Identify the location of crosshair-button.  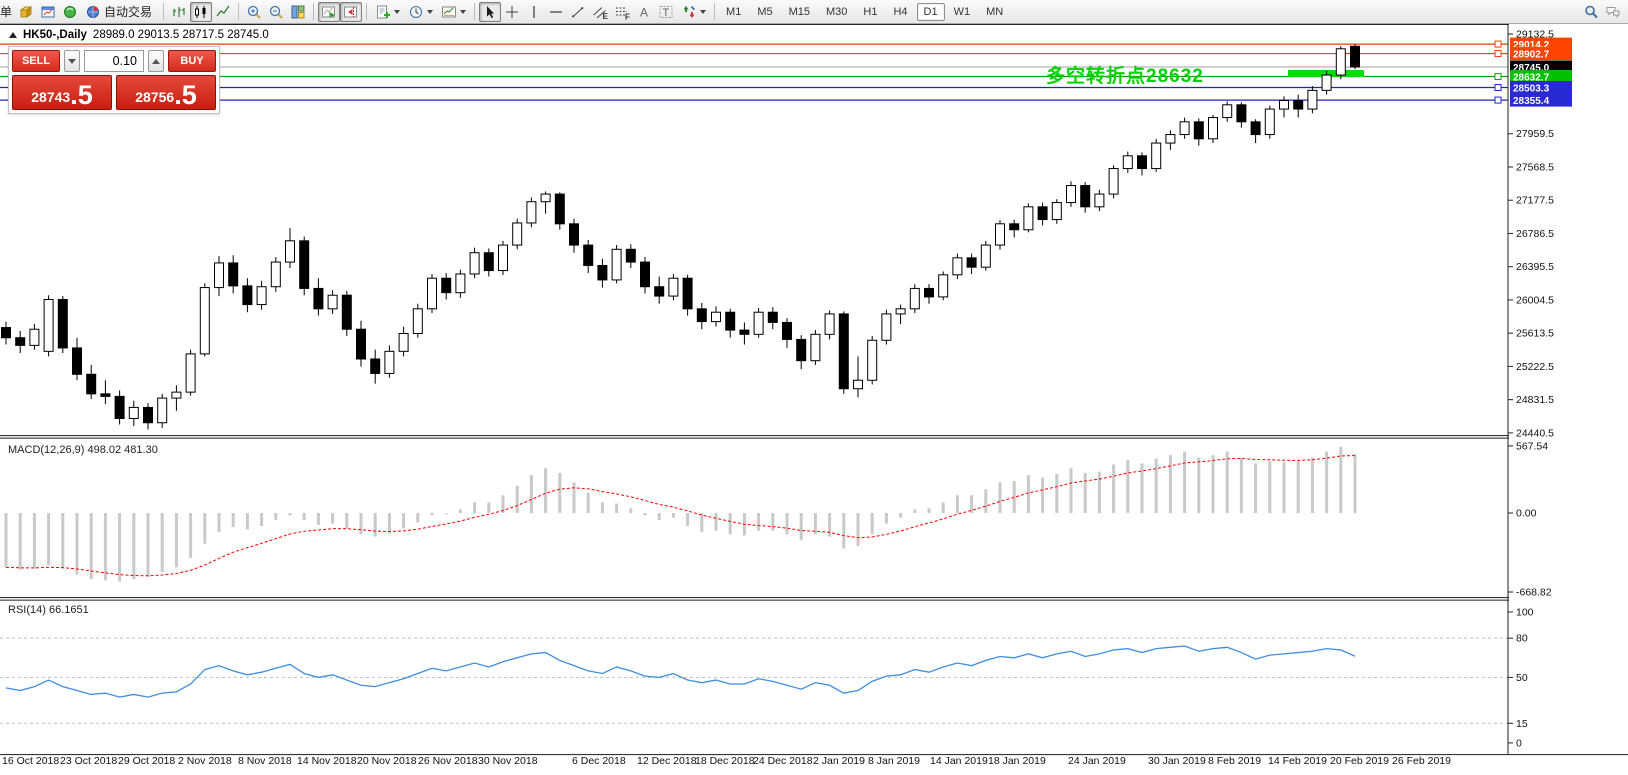
(512, 12).